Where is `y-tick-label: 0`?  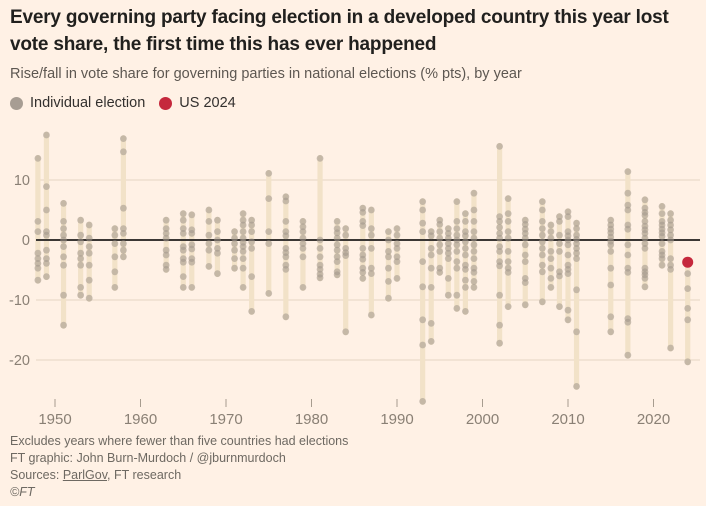
y-tick-label: 0 is located at coordinates (26, 241).